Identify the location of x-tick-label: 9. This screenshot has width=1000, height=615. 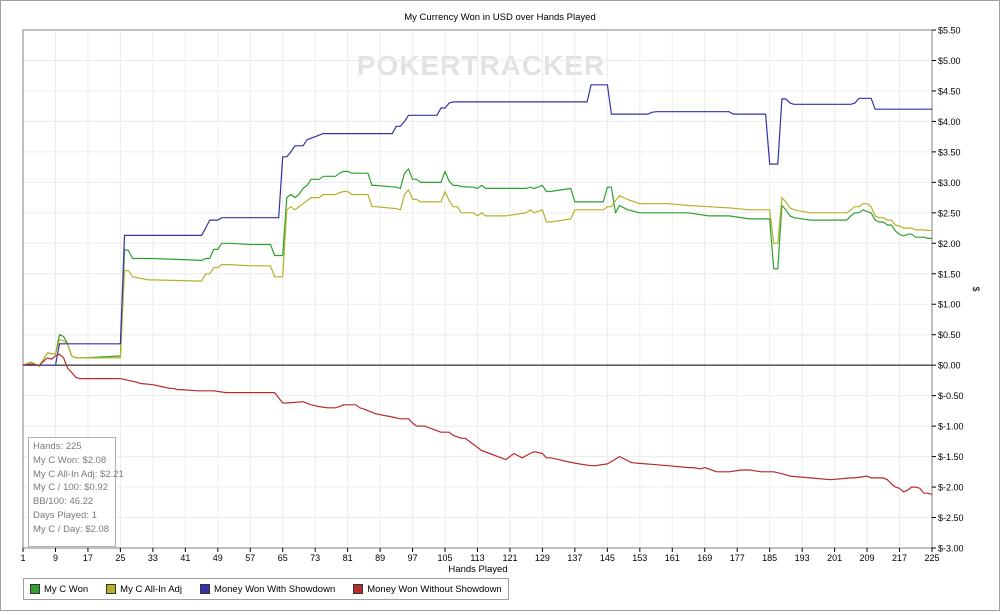
(55, 558).